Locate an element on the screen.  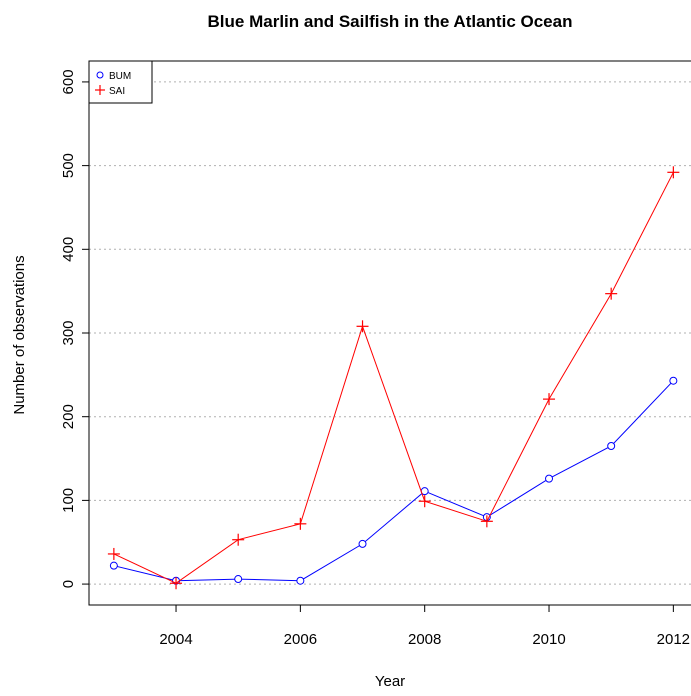
x-axis-label: Year is located at coordinates (390, 681).